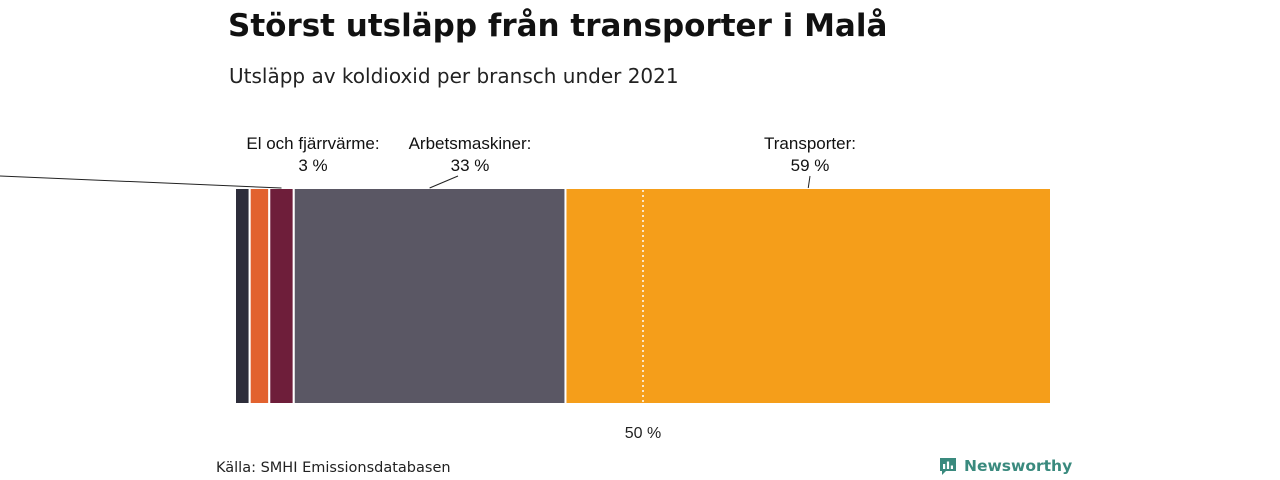  Describe the element at coordinates (810, 165) in the screenshot. I see `annotation-value-transporter: 59 %` at that location.